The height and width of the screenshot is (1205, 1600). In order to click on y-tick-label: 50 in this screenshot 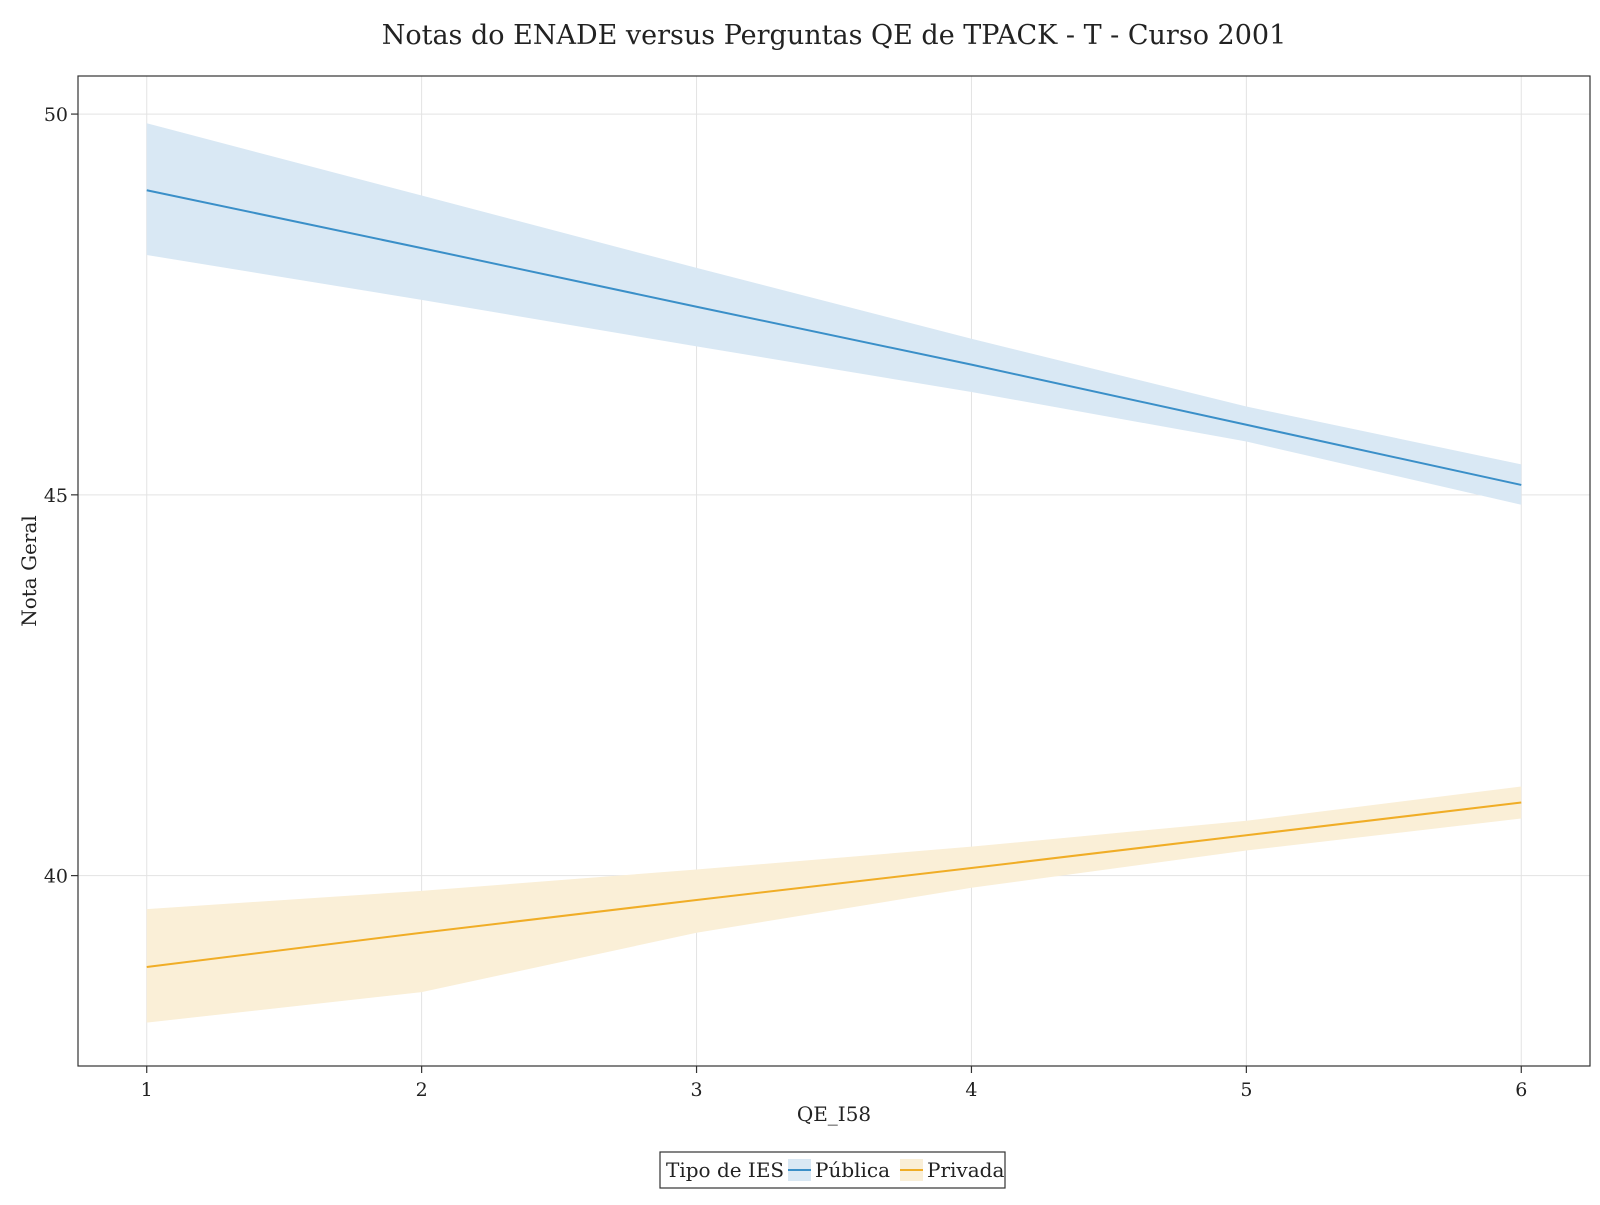, I will do `click(56, 115)`.